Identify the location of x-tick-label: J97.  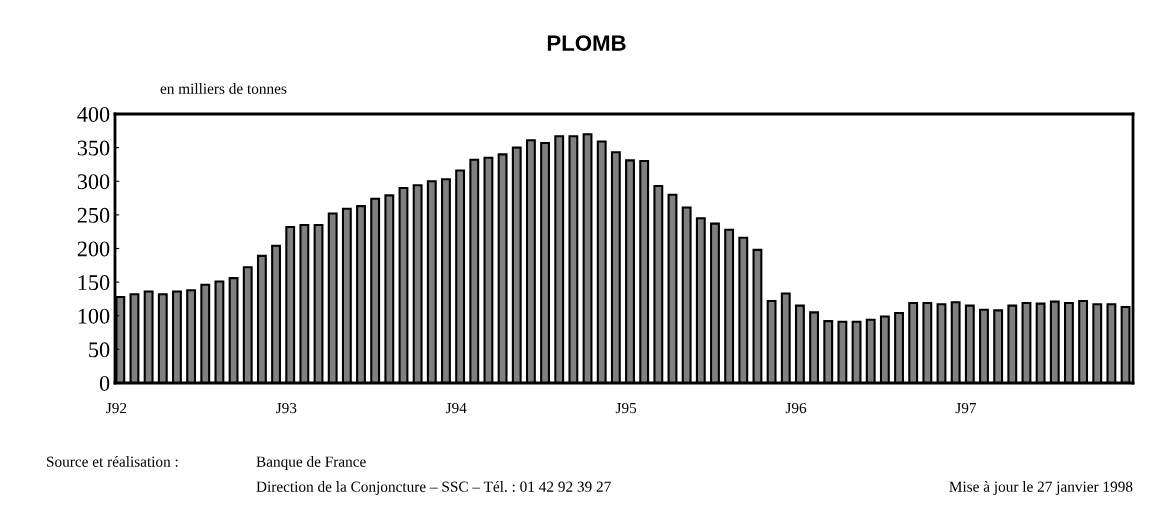
(966, 408).